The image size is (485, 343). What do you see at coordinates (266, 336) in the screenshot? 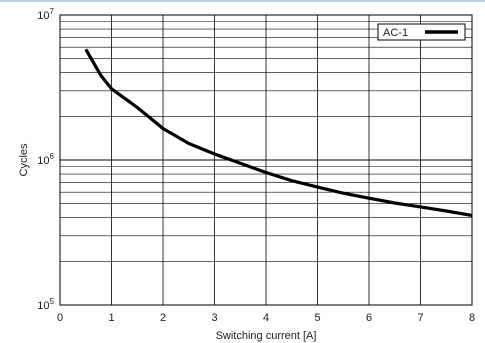
I see `x-axis-title: Switching current [A]` at bounding box center [266, 336].